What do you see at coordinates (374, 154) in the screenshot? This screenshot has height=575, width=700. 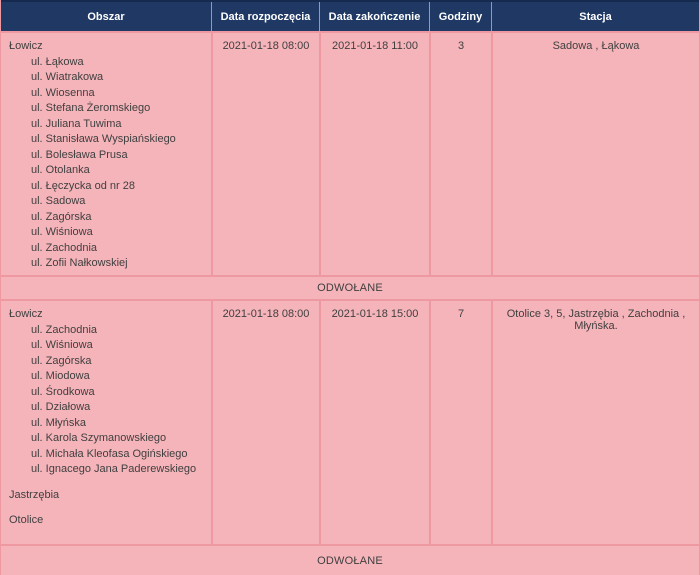 I see `end-date-cell: 2021-01-18 11:00` at bounding box center [374, 154].